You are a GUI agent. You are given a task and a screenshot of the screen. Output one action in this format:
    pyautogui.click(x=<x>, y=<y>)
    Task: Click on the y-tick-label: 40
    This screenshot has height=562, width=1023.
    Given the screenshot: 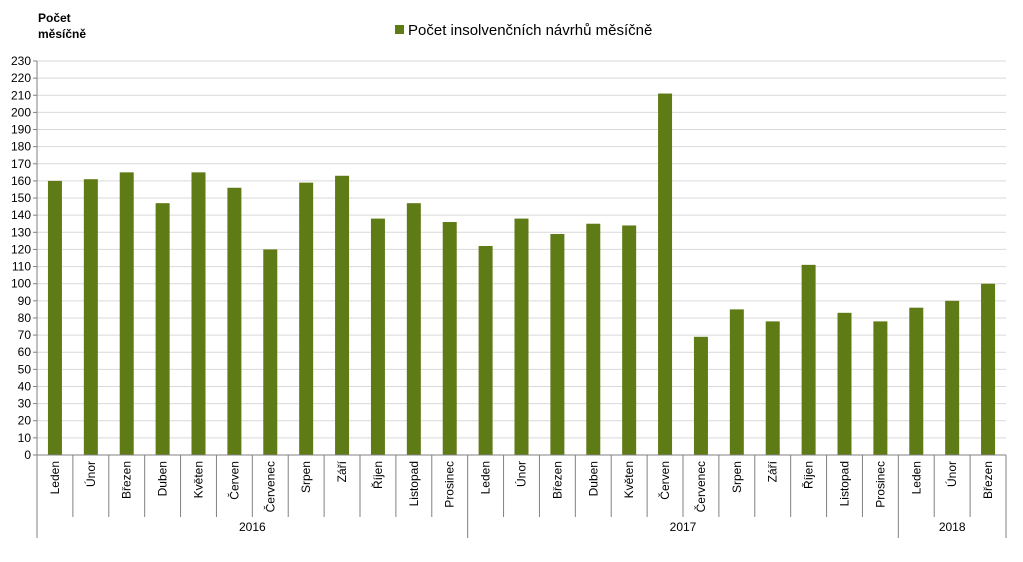 What is the action you would take?
    pyautogui.click(x=25, y=386)
    